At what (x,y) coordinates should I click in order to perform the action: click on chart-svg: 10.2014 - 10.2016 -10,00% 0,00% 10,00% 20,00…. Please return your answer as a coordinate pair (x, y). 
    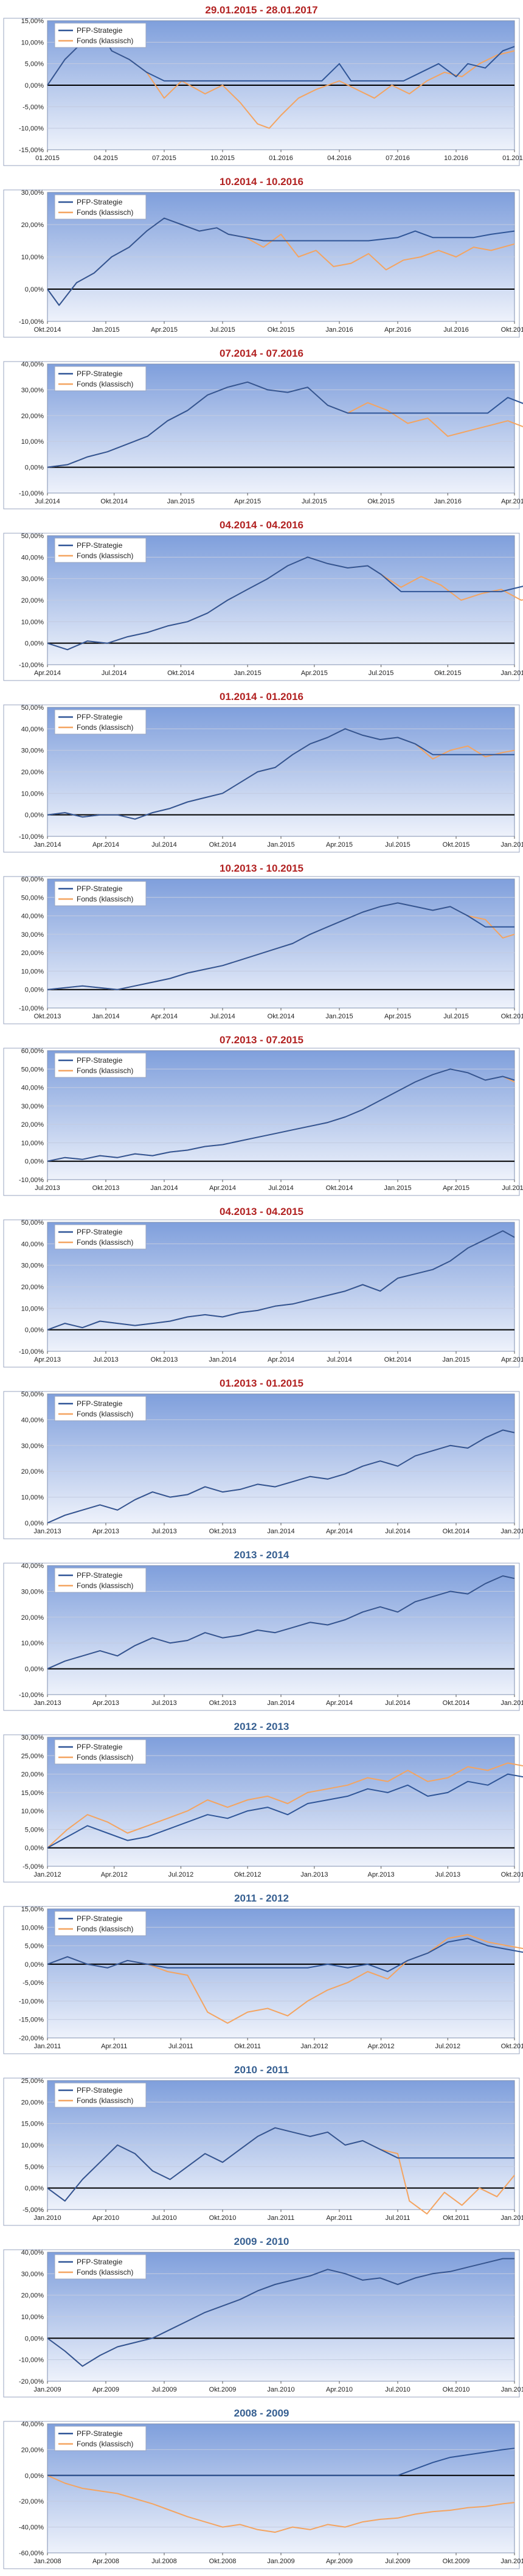
    Looking at the image, I should click on (263, 257).